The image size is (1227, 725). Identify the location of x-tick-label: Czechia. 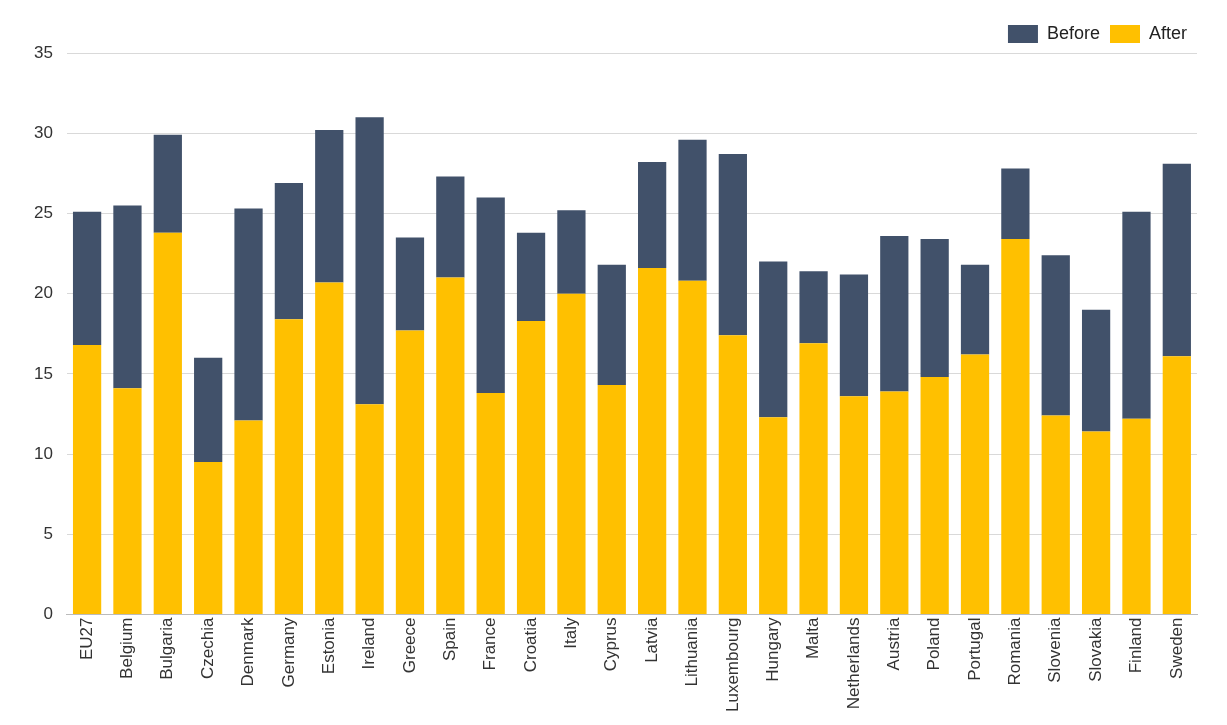
(207, 647).